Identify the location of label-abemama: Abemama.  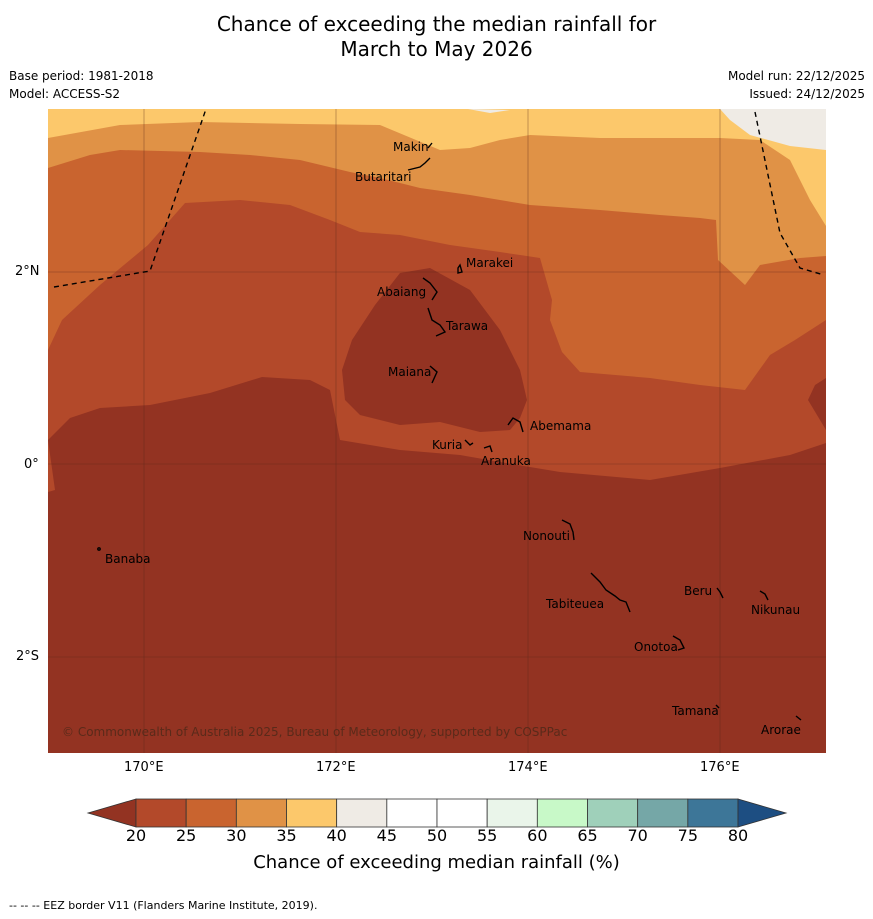
(560, 426).